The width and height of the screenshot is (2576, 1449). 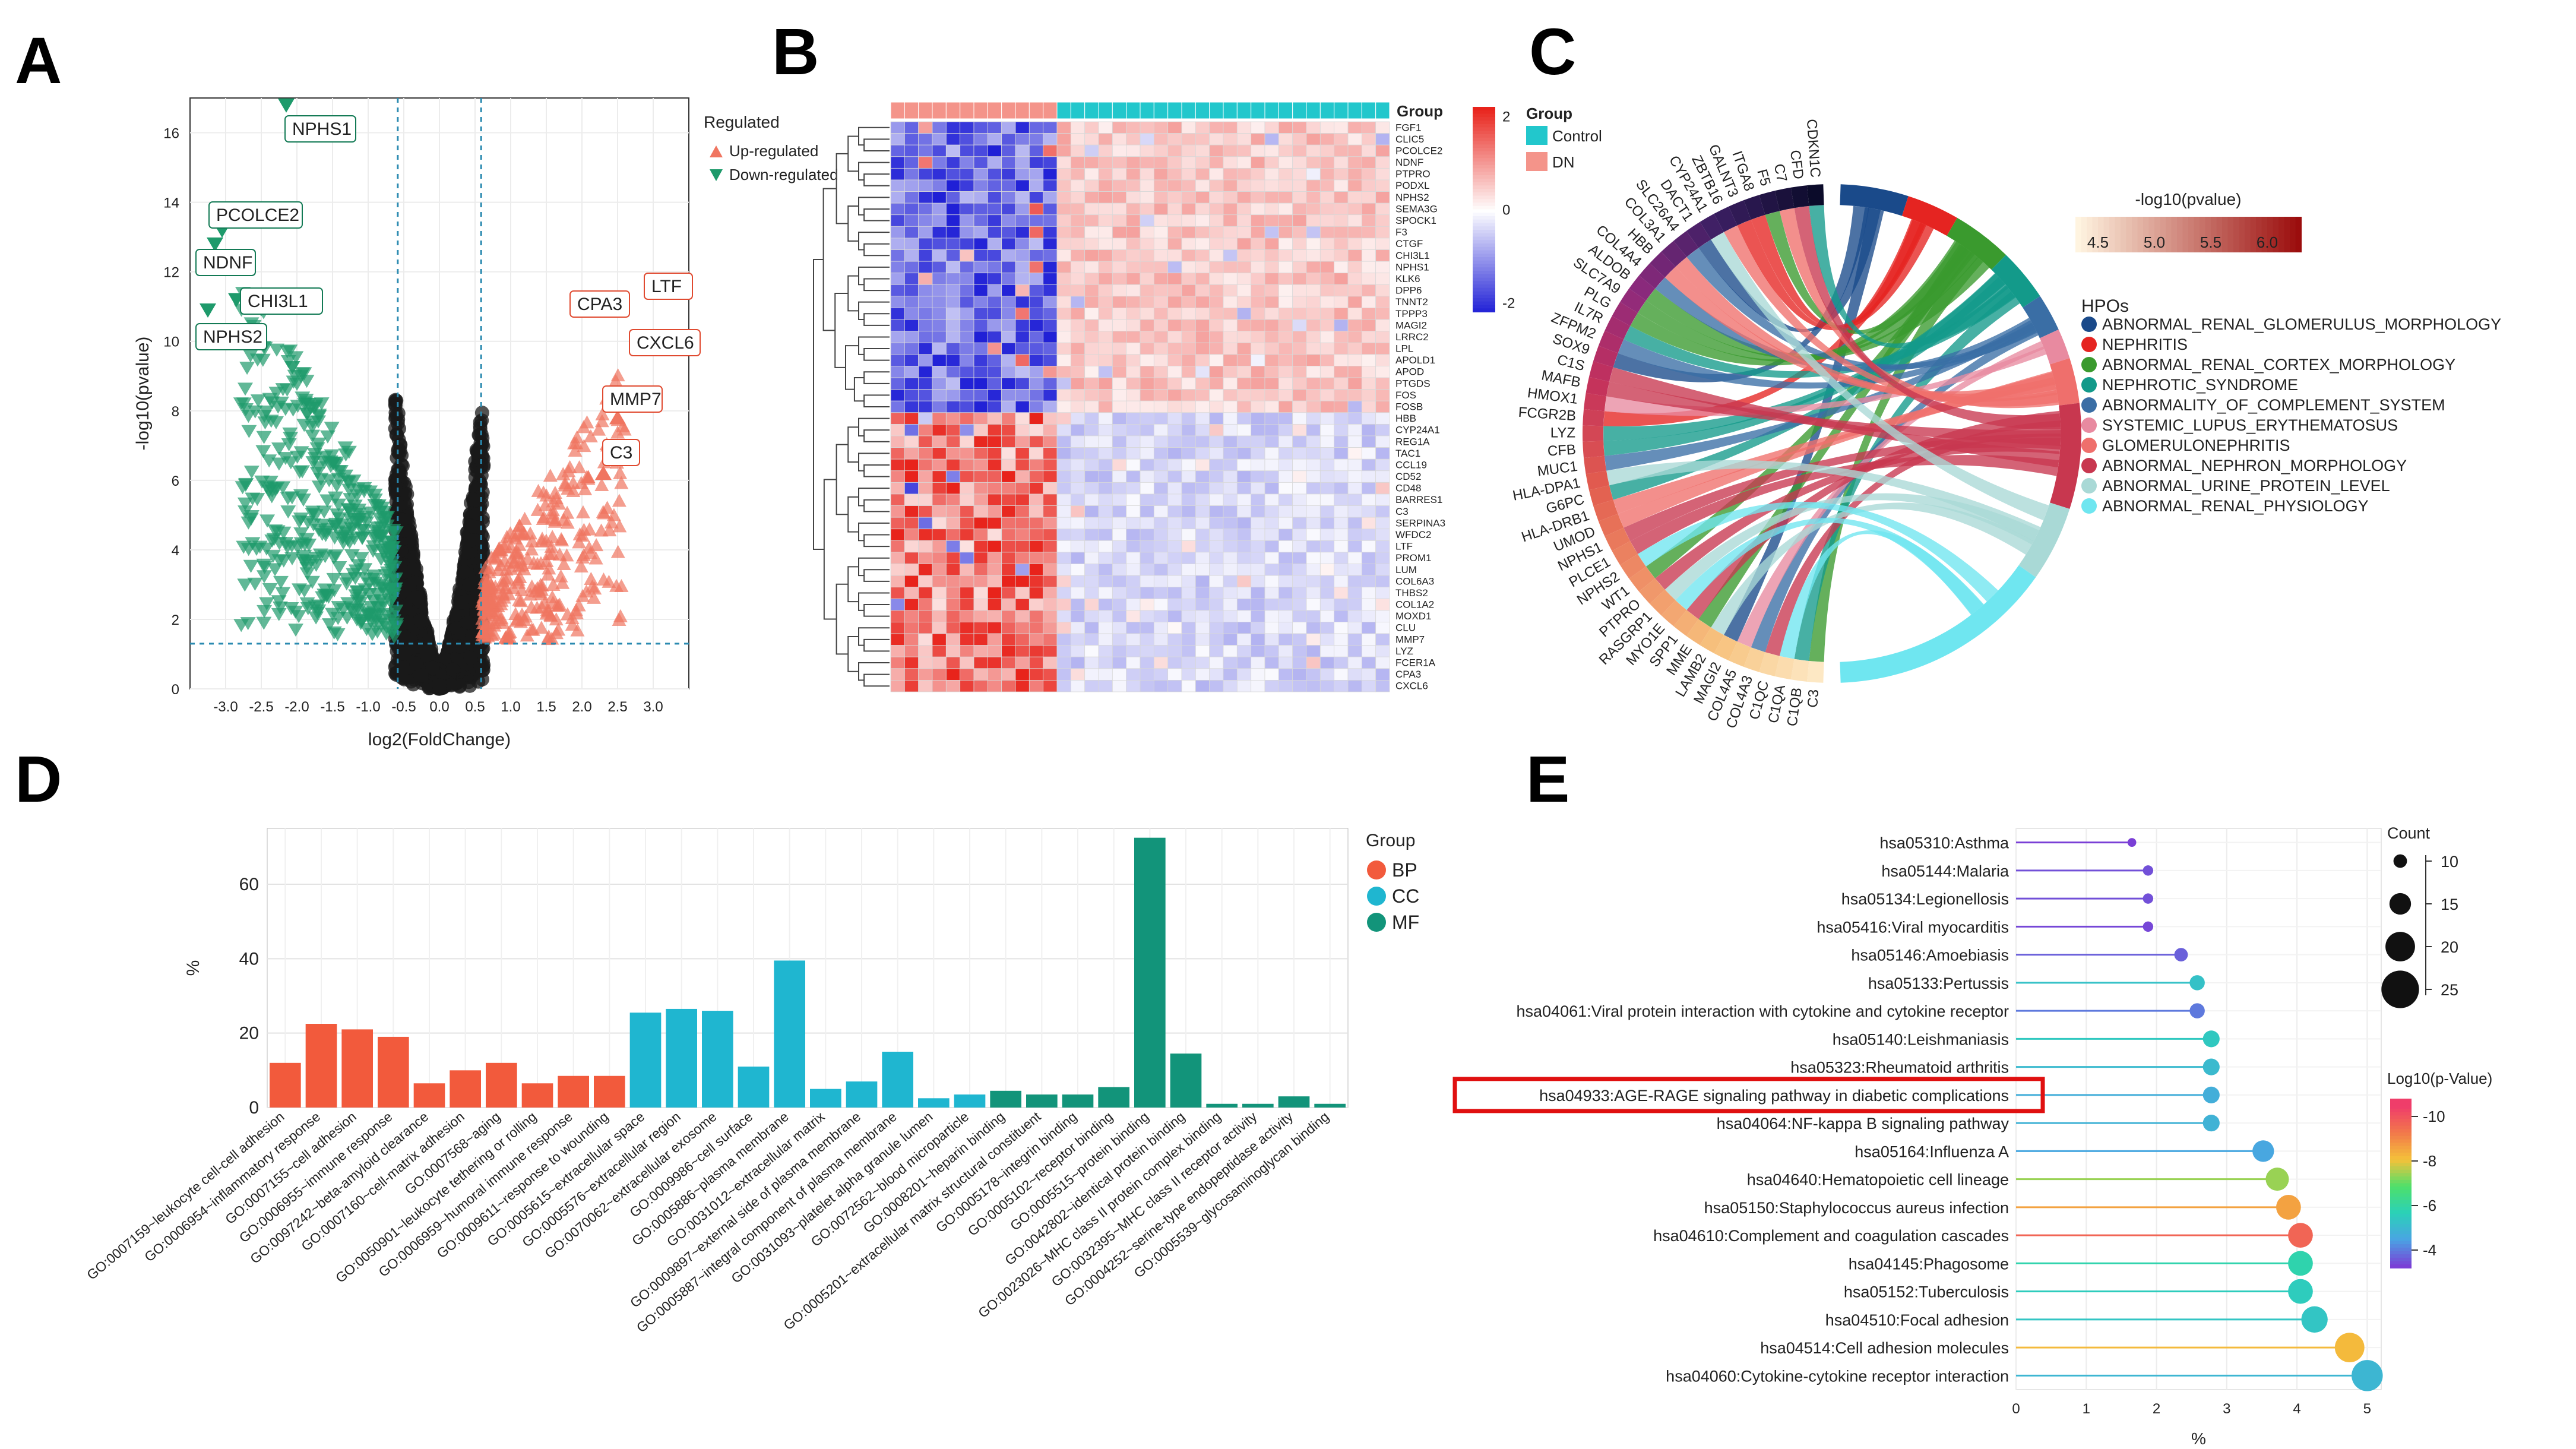 I want to click on gene-label-box, so click(x=621, y=453).